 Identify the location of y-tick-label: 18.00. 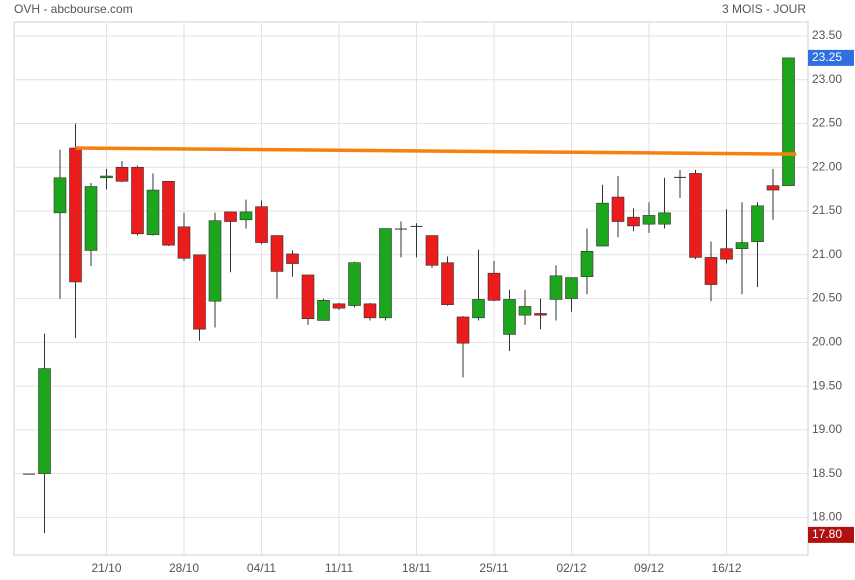
(827, 517).